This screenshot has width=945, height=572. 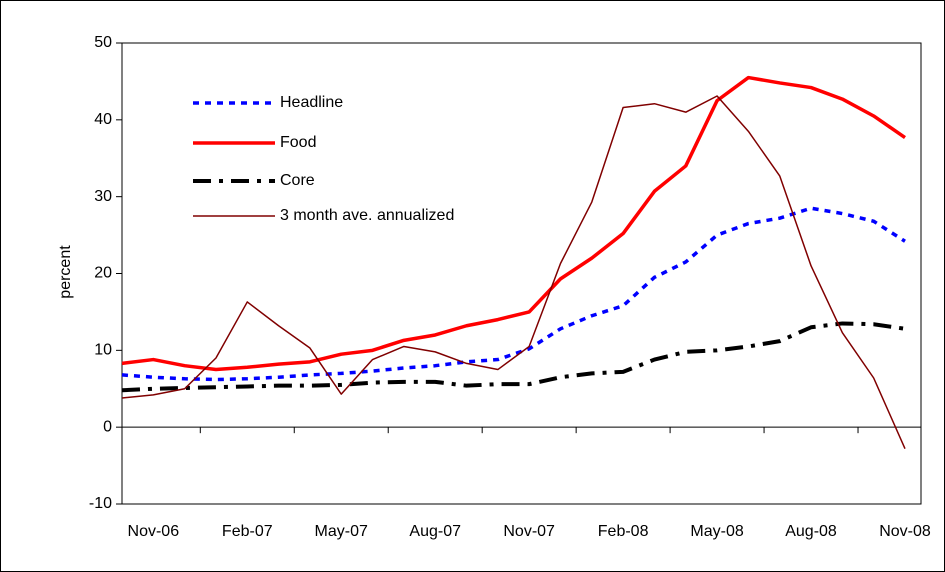 What do you see at coordinates (905, 531) in the screenshot?
I see `x-tick-label: Nov-08` at bounding box center [905, 531].